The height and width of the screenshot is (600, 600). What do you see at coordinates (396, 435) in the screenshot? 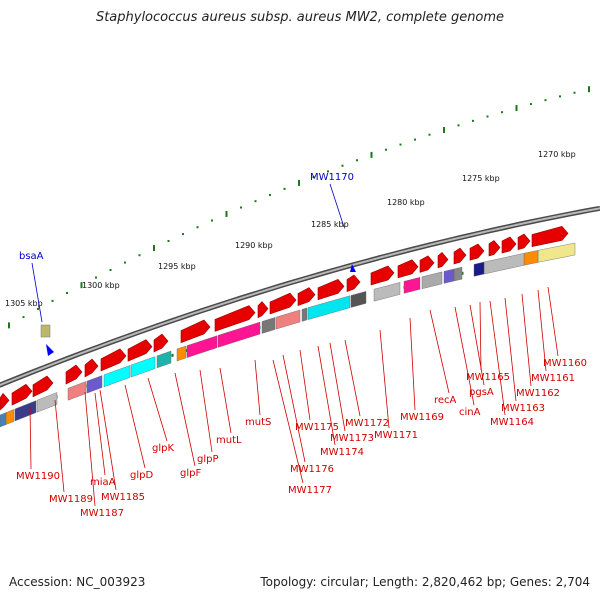
I see `gene-label: MW1171` at bounding box center [396, 435].